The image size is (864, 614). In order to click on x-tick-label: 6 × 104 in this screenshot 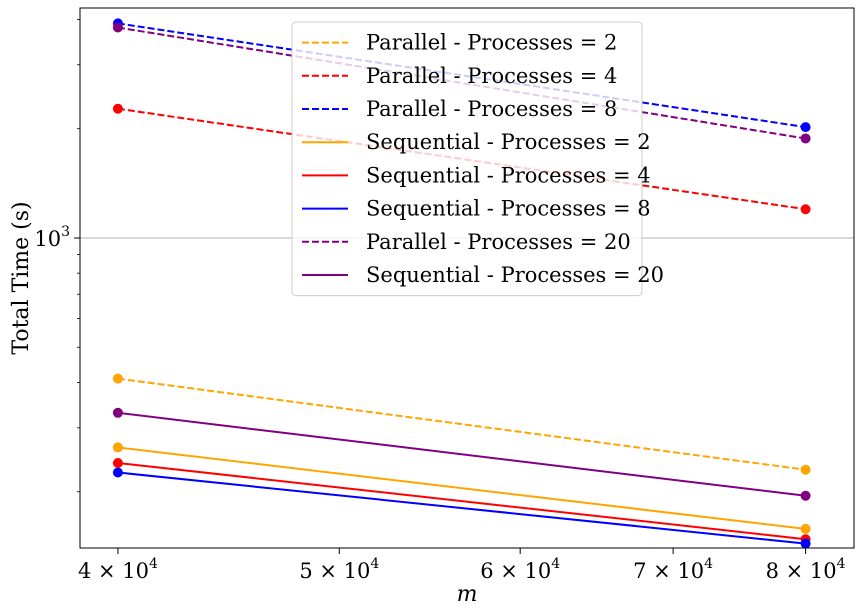, I will do `click(520, 569)`.